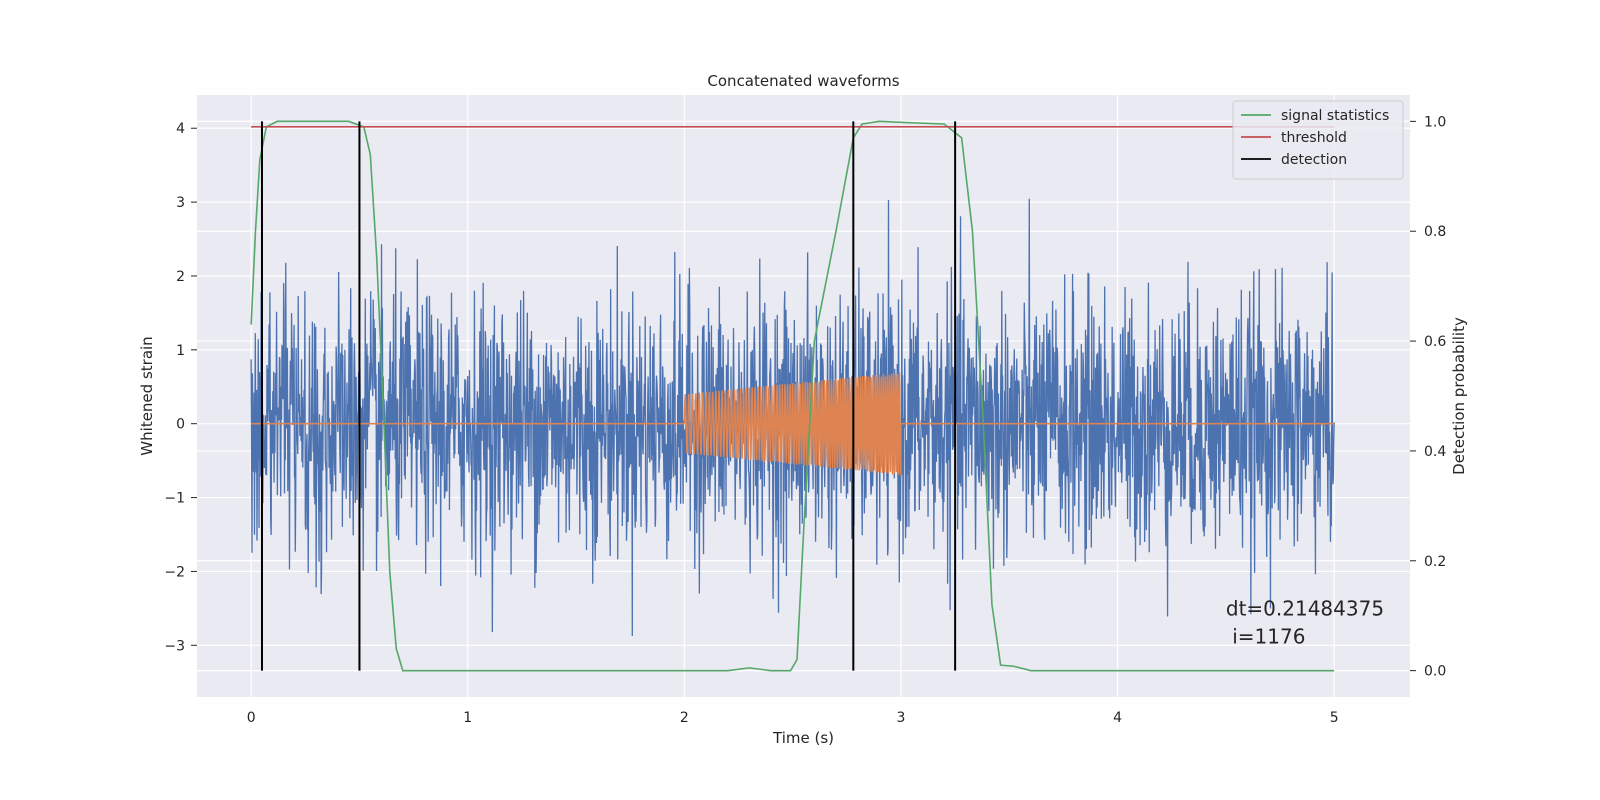 Image resolution: width=1600 pixels, height=800 pixels. Describe the element at coordinates (180, 351) in the screenshot. I see `y-tick-label: 1` at that location.